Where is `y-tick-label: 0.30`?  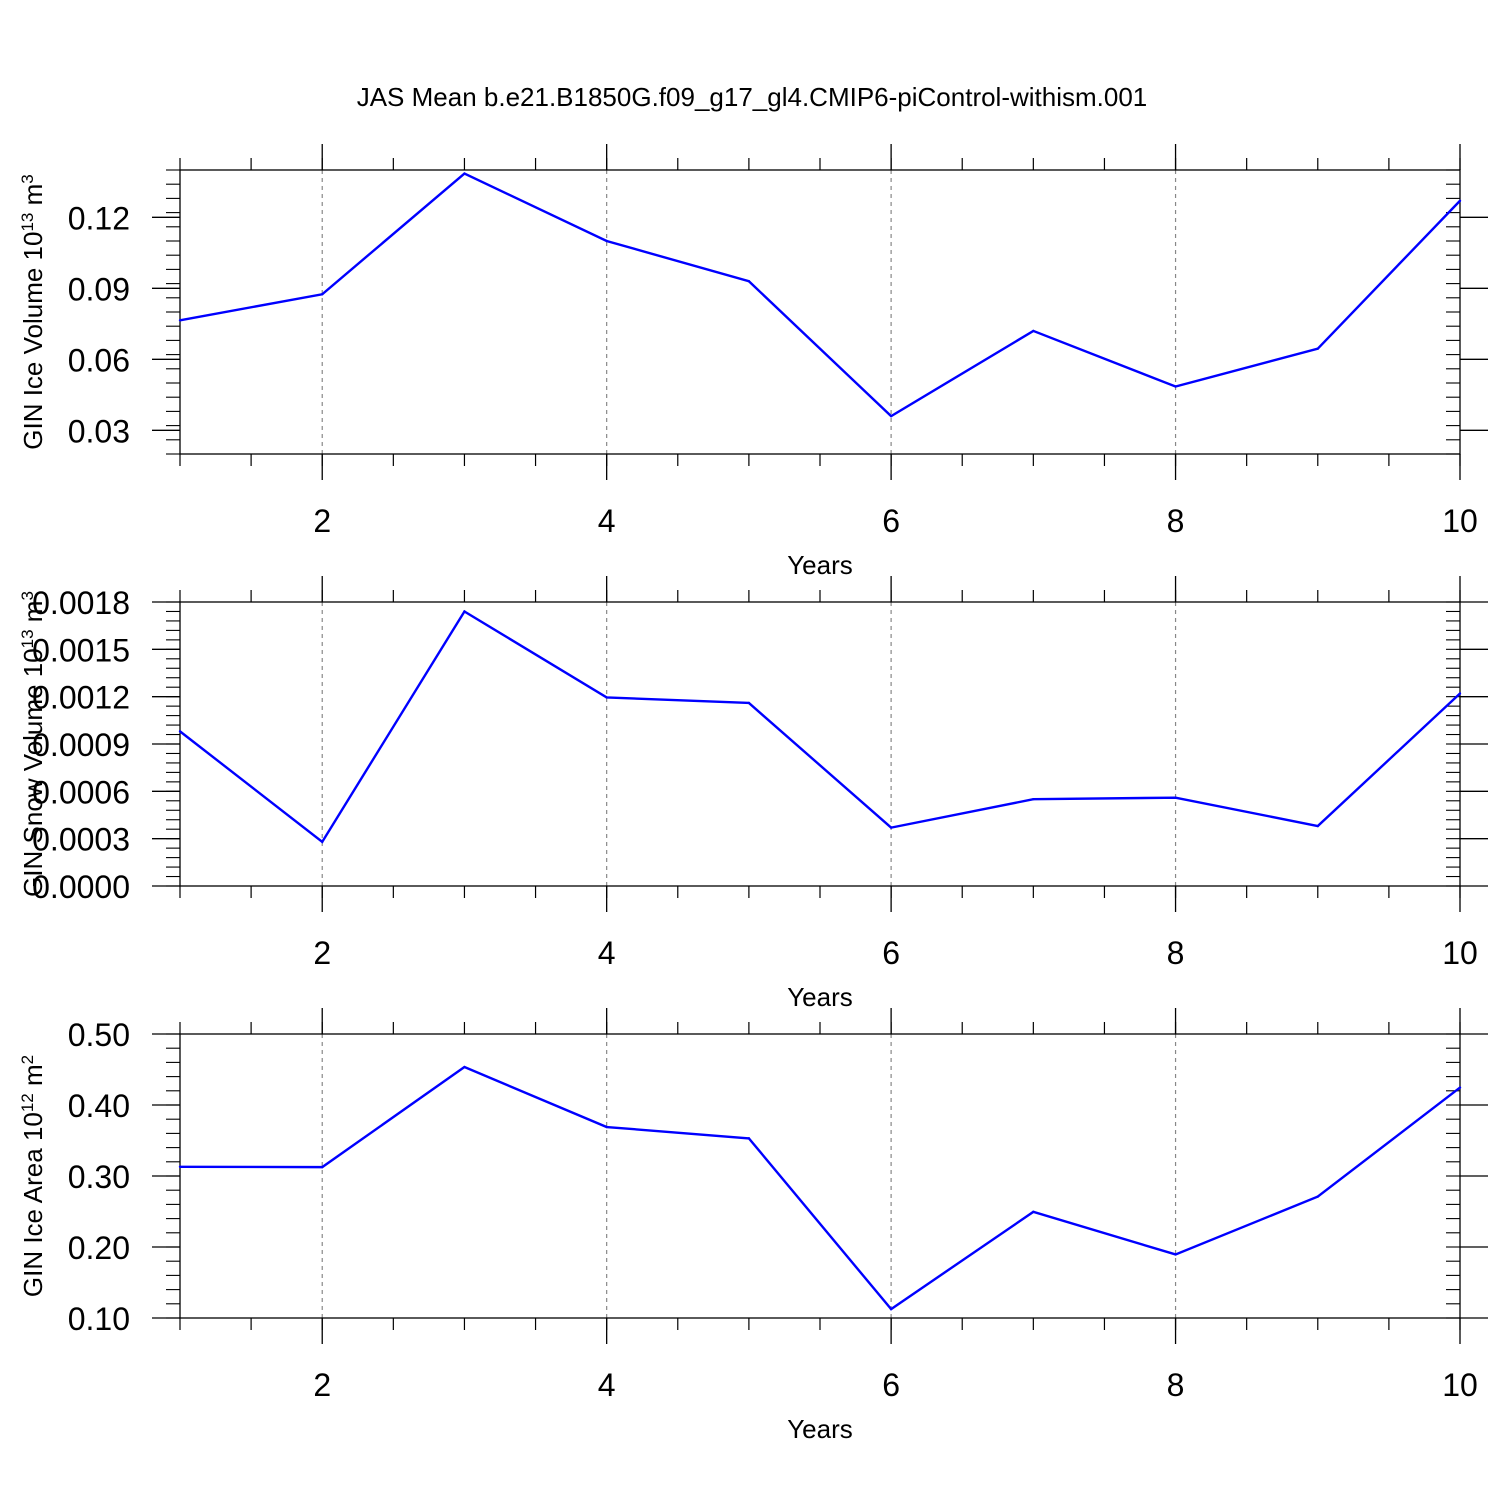 y-tick-label: 0.30 is located at coordinates (99, 1177).